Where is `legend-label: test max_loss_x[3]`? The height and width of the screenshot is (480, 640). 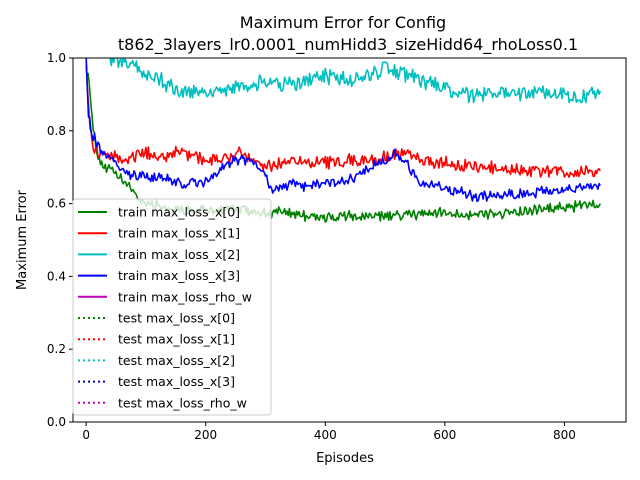
legend-label: test max_loss_x[3] is located at coordinates (176, 381).